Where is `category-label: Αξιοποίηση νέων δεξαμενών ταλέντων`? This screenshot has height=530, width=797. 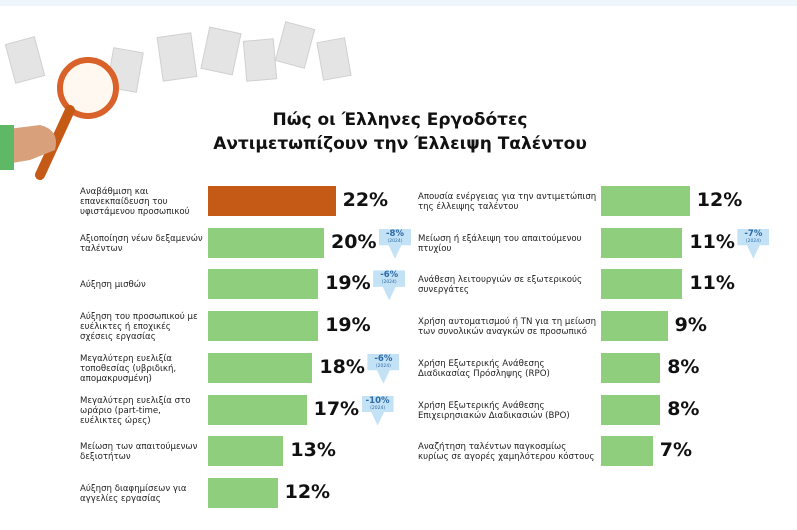
category-label: Αξιοποίηση νέων δεξαμενών ταλέντων is located at coordinates (141, 243).